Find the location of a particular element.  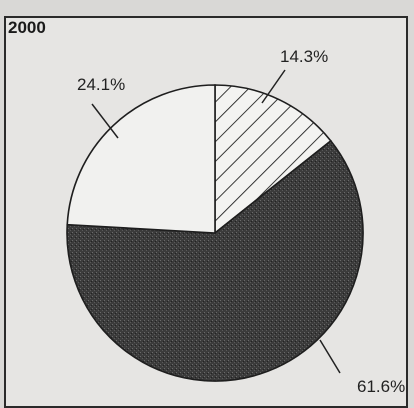

slice-hatched-leader-line is located at coordinates (273, 86).